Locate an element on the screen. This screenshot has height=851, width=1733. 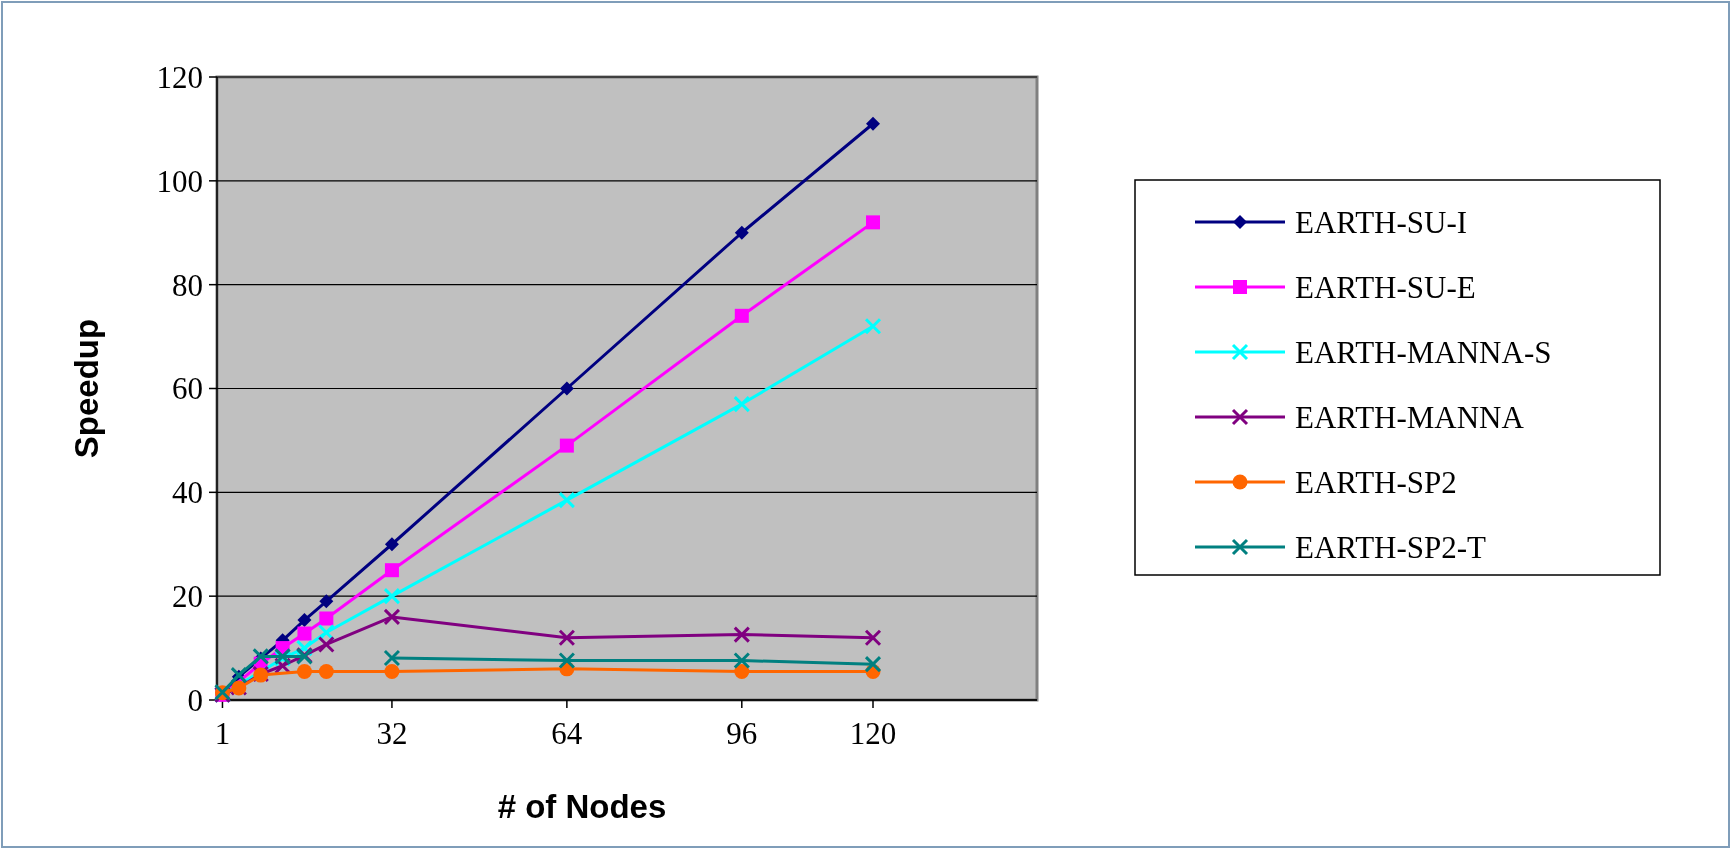
y-tick-label: 20 is located at coordinates (187, 597).